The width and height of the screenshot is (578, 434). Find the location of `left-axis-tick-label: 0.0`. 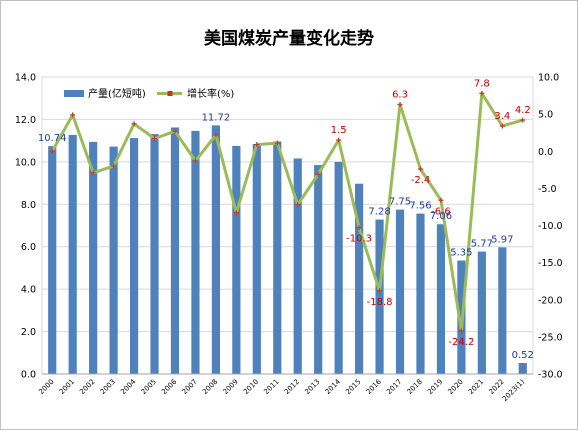

left-axis-tick-label: 0.0 is located at coordinates (28, 375).